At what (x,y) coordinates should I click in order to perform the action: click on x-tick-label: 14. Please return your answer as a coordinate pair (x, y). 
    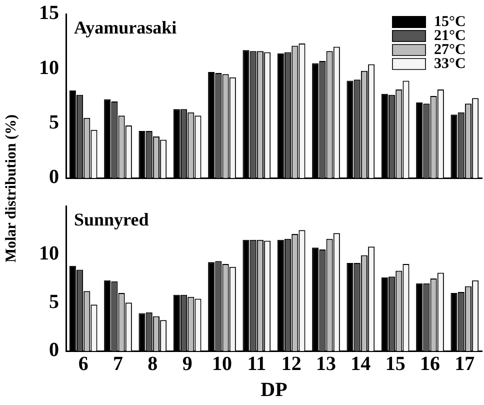
    Looking at the image, I should click on (360, 364).